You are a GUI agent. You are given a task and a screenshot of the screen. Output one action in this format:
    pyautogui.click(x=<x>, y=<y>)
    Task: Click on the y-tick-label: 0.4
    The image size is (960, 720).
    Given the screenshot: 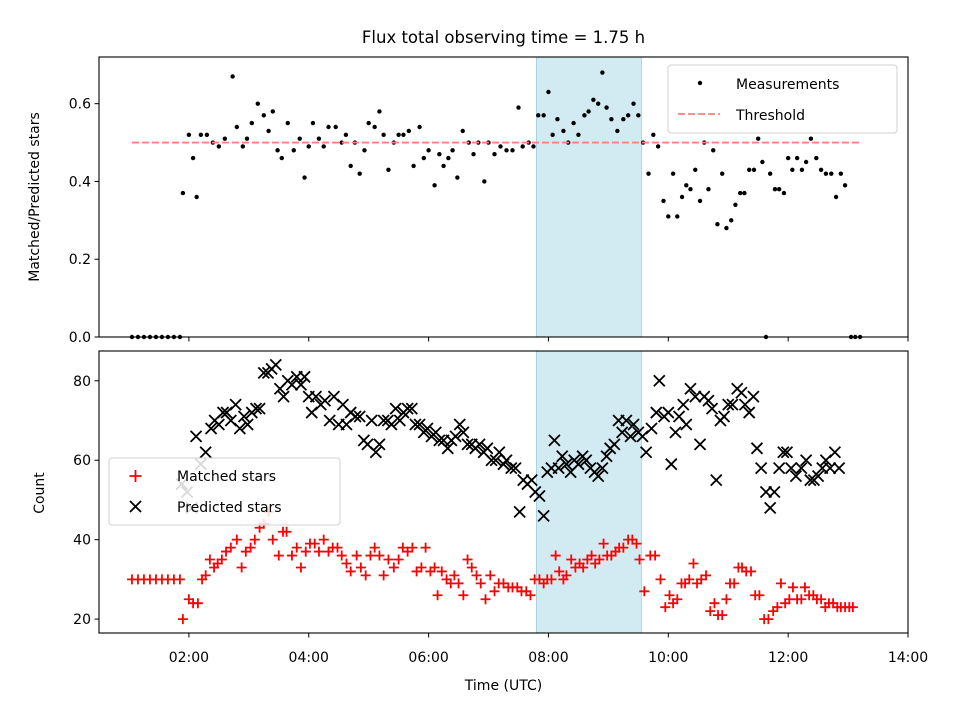 What is the action you would take?
    pyautogui.click(x=80, y=182)
    